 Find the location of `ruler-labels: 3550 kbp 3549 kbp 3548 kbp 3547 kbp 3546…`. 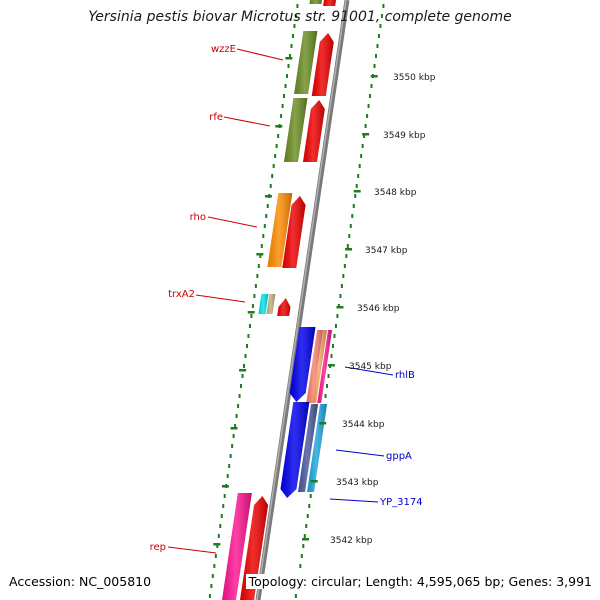

ruler-labels: 3550 kbp 3549 kbp 3548 kbp 3547 kbp 3546… is located at coordinates (383, 309).